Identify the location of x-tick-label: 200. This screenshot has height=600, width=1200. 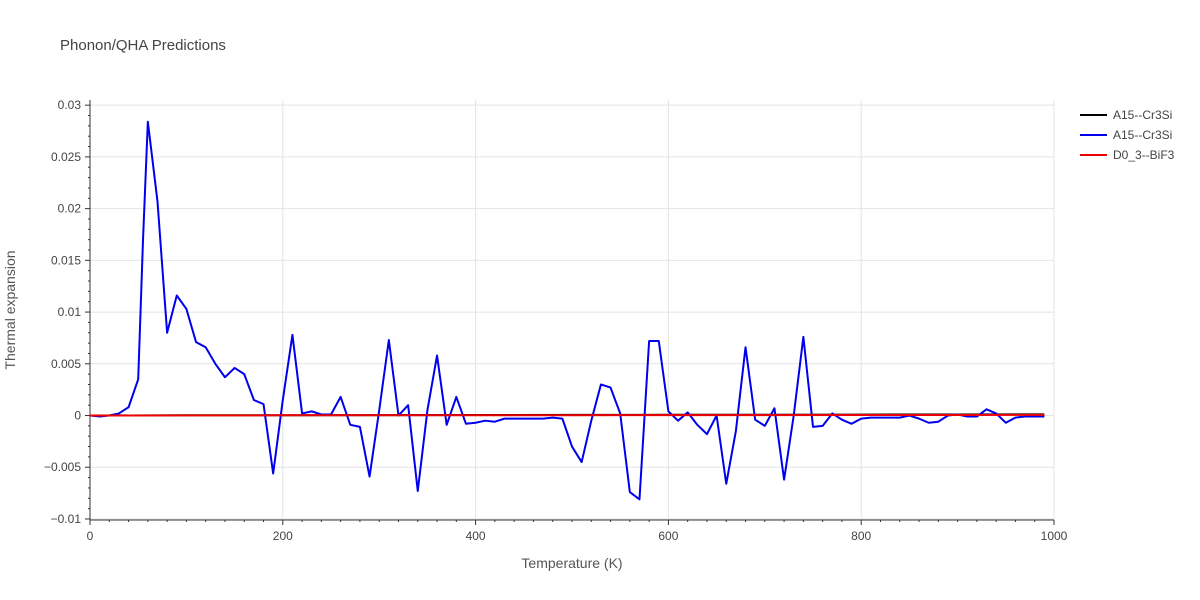
(283, 536).